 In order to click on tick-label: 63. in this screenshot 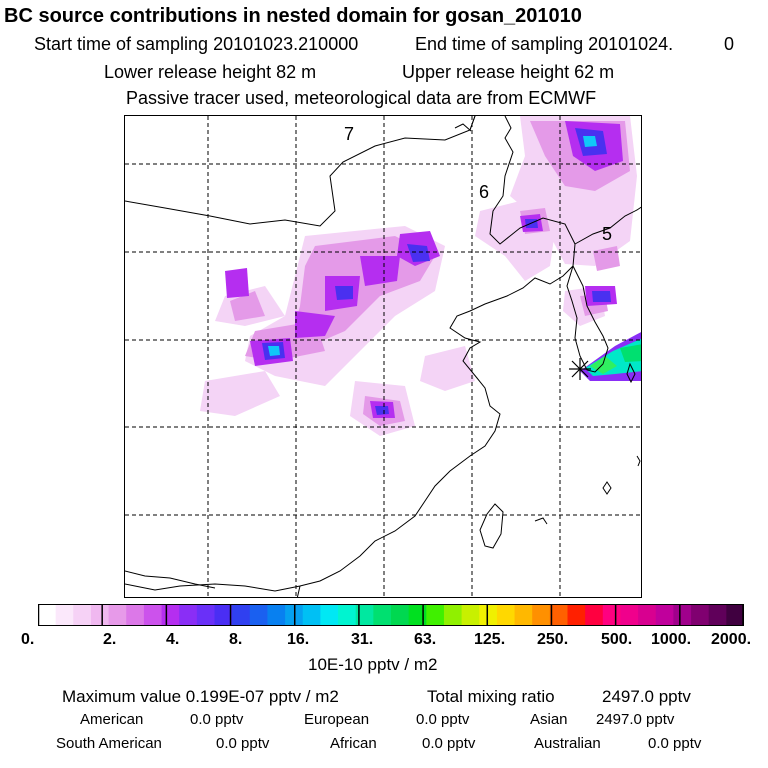, I will do `click(425, 639)`.